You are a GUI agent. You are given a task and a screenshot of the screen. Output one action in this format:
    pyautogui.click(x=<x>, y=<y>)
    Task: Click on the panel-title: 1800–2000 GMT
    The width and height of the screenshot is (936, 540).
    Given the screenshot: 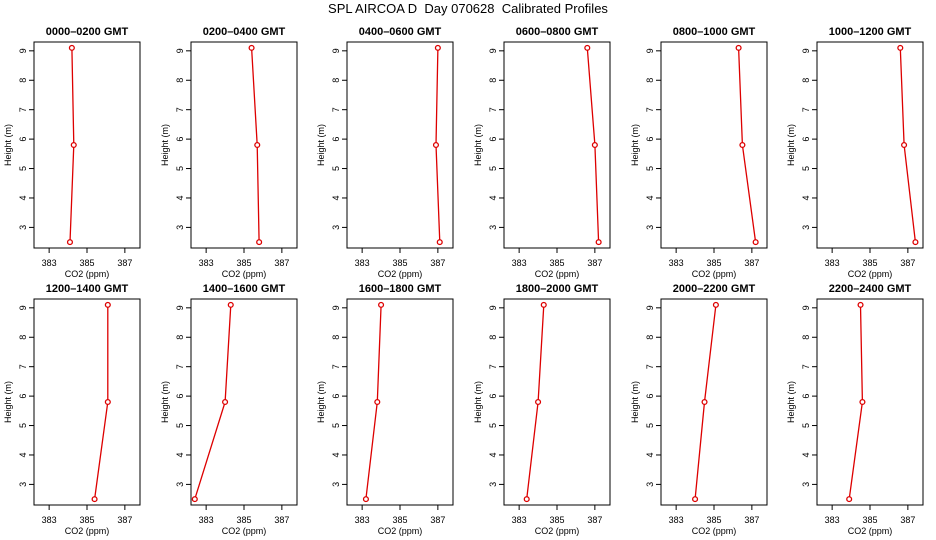 What is the action you would take?
    pyautogui.click(x=557, y=289)
    